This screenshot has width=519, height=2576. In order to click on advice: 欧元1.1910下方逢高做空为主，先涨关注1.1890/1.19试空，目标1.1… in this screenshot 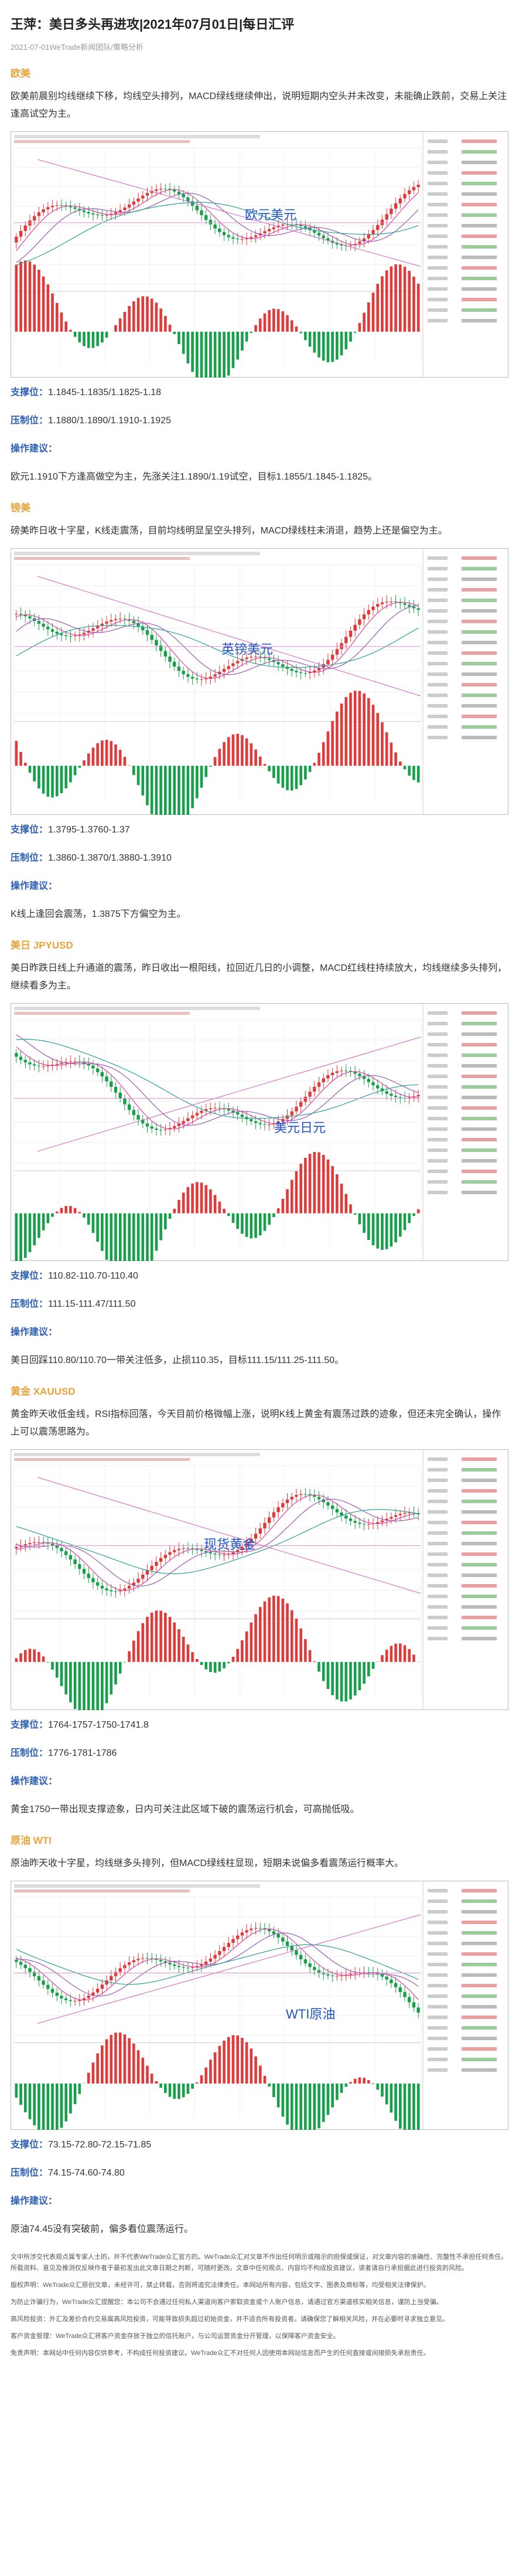, I will do `click(194, 477)`.